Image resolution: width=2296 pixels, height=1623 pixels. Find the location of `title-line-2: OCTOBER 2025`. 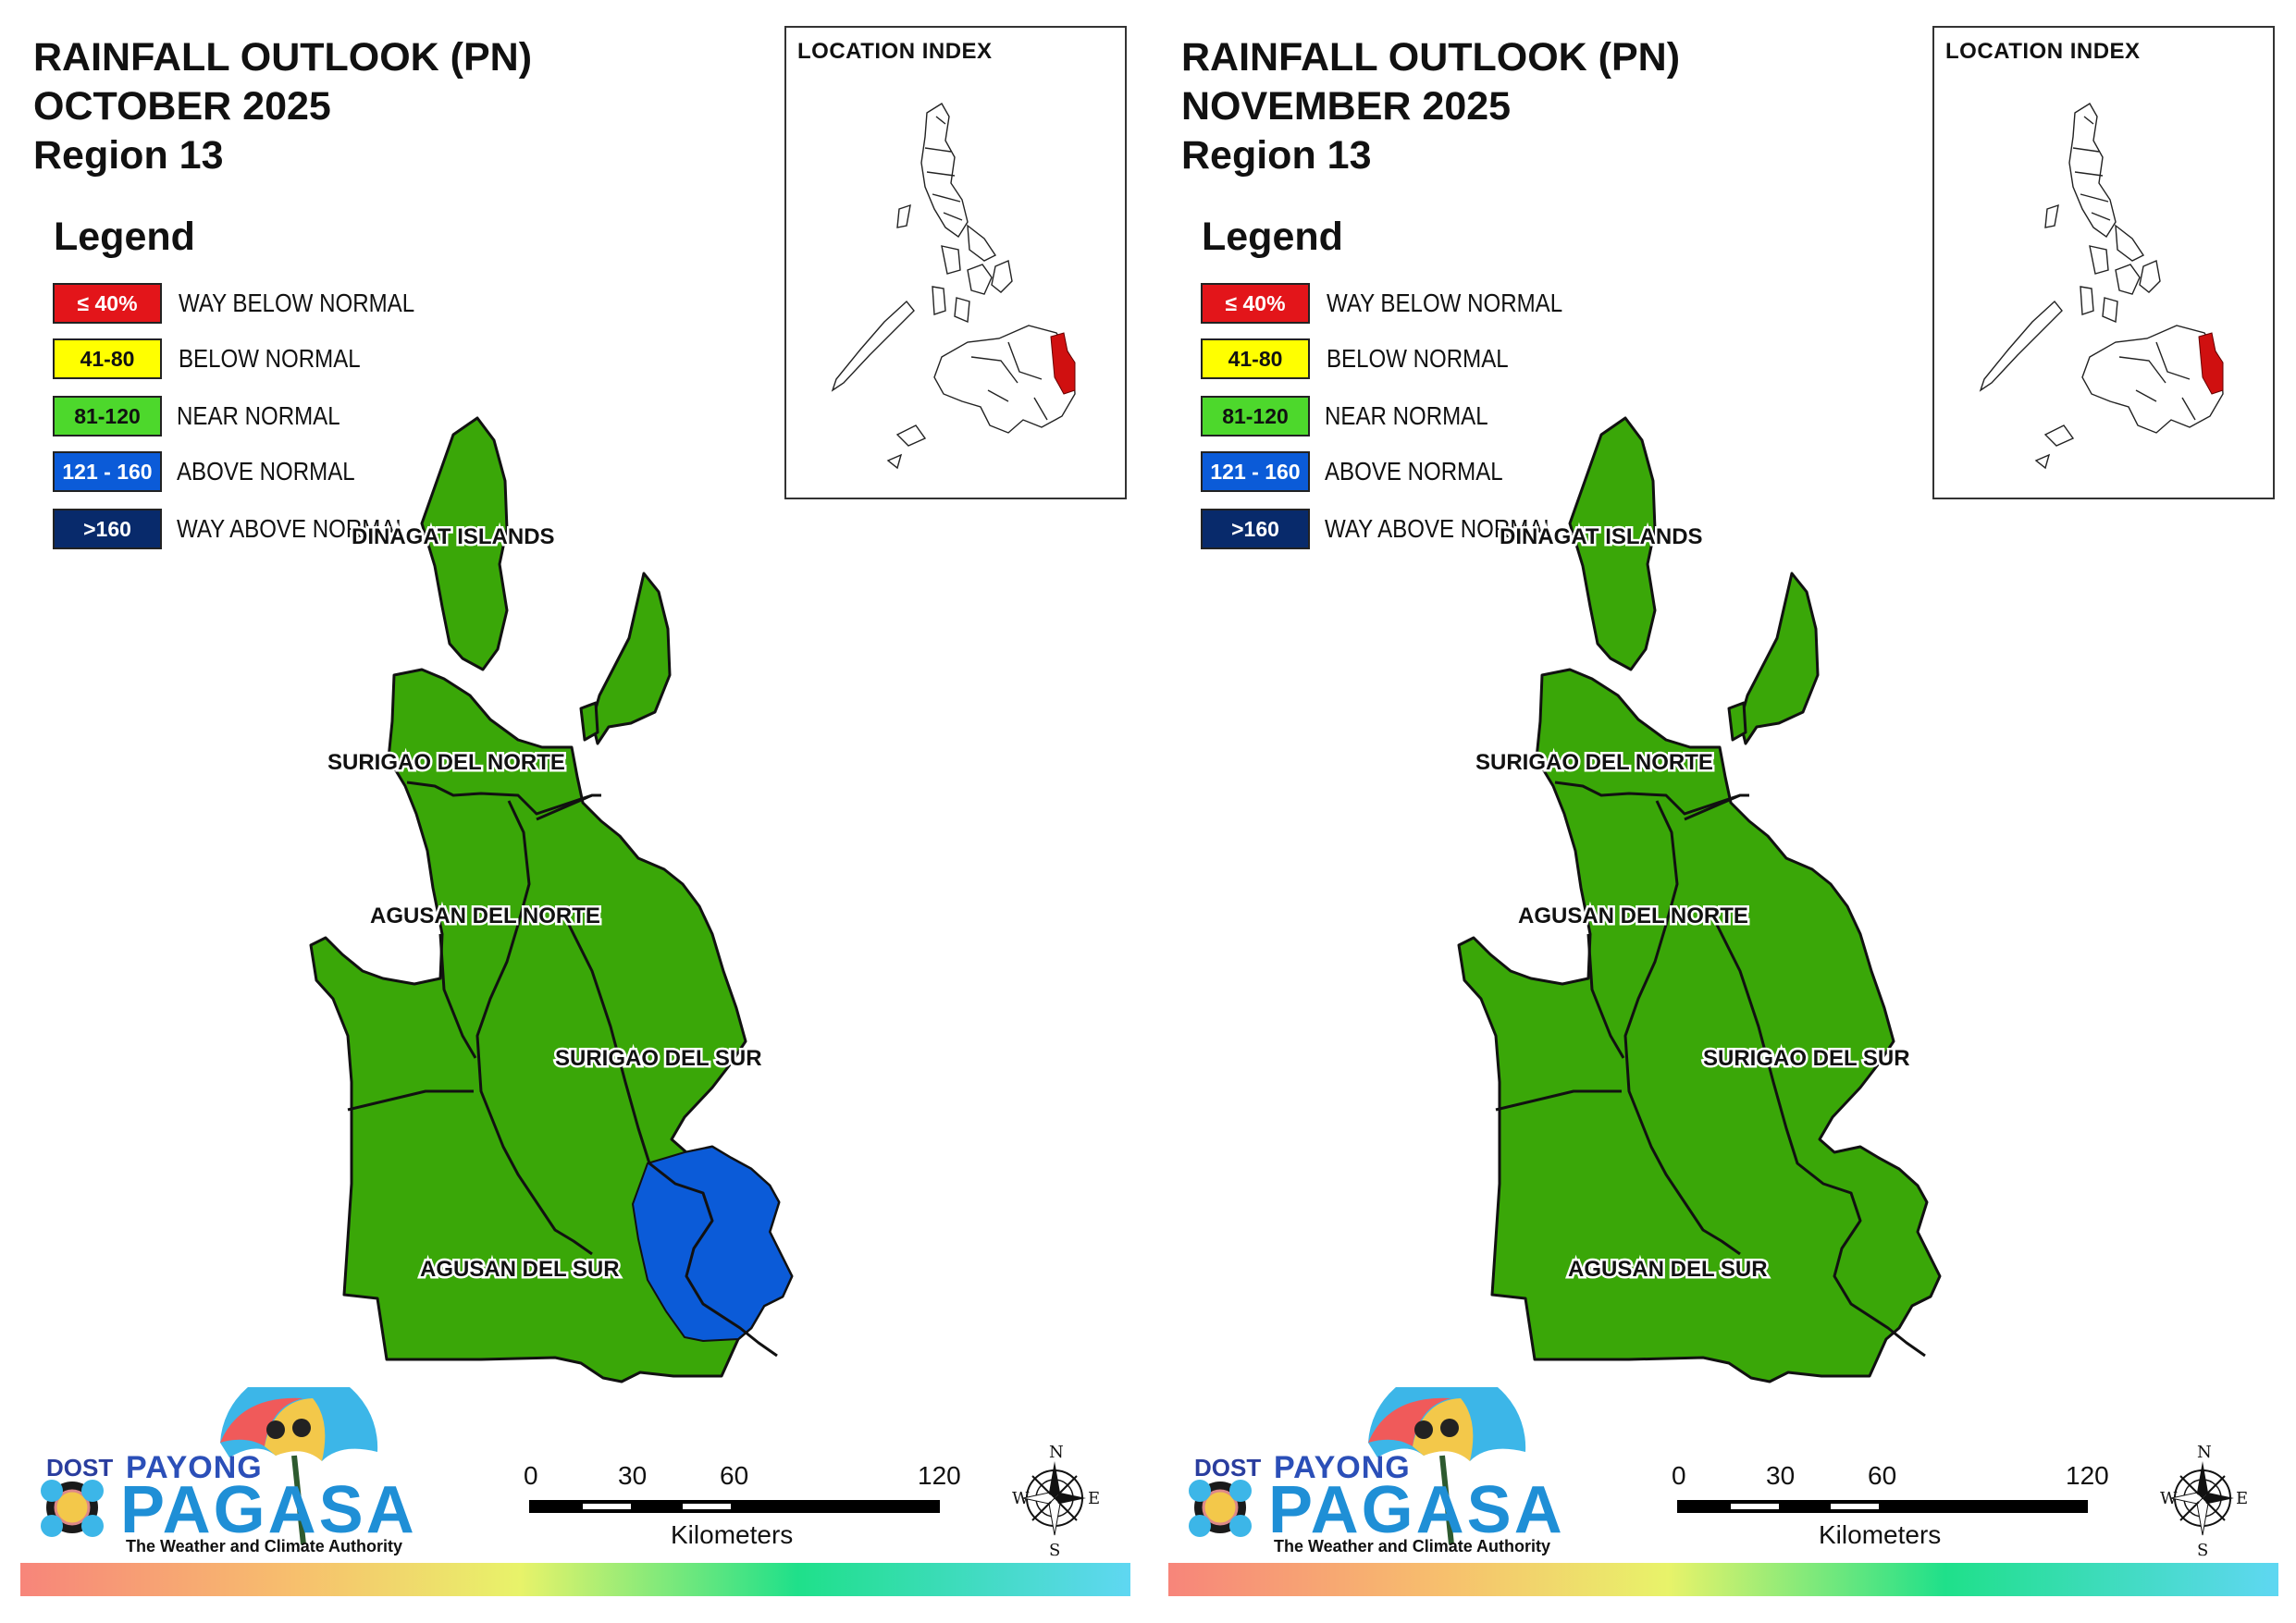

title-line-2: OCTOBER 2025 is located at coordinates (182, 106).